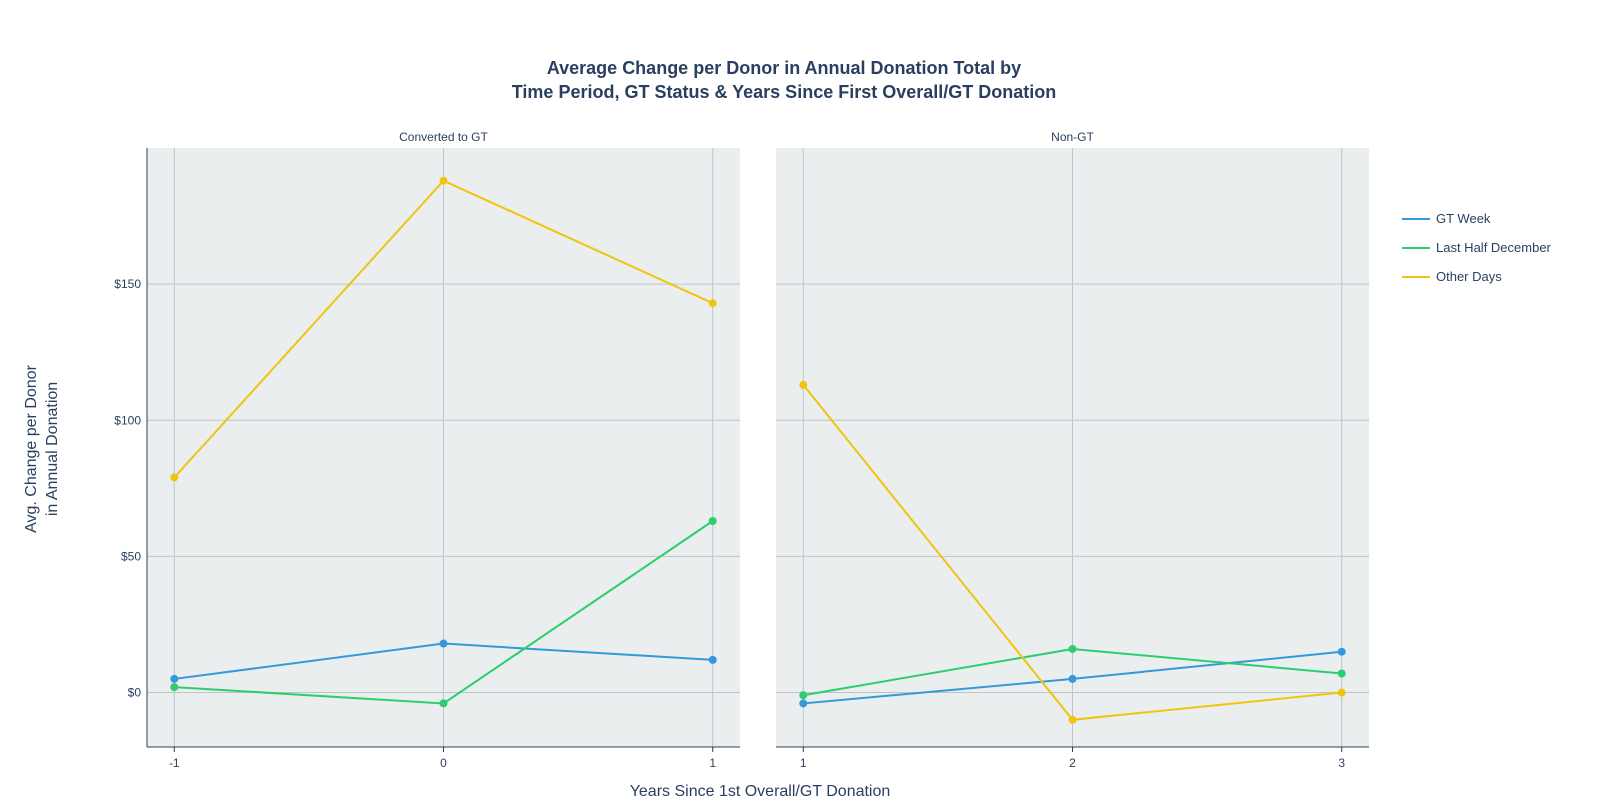 The image size is (1600, 812). I want to click on legend-label: GT Week, so click(1463, 218).